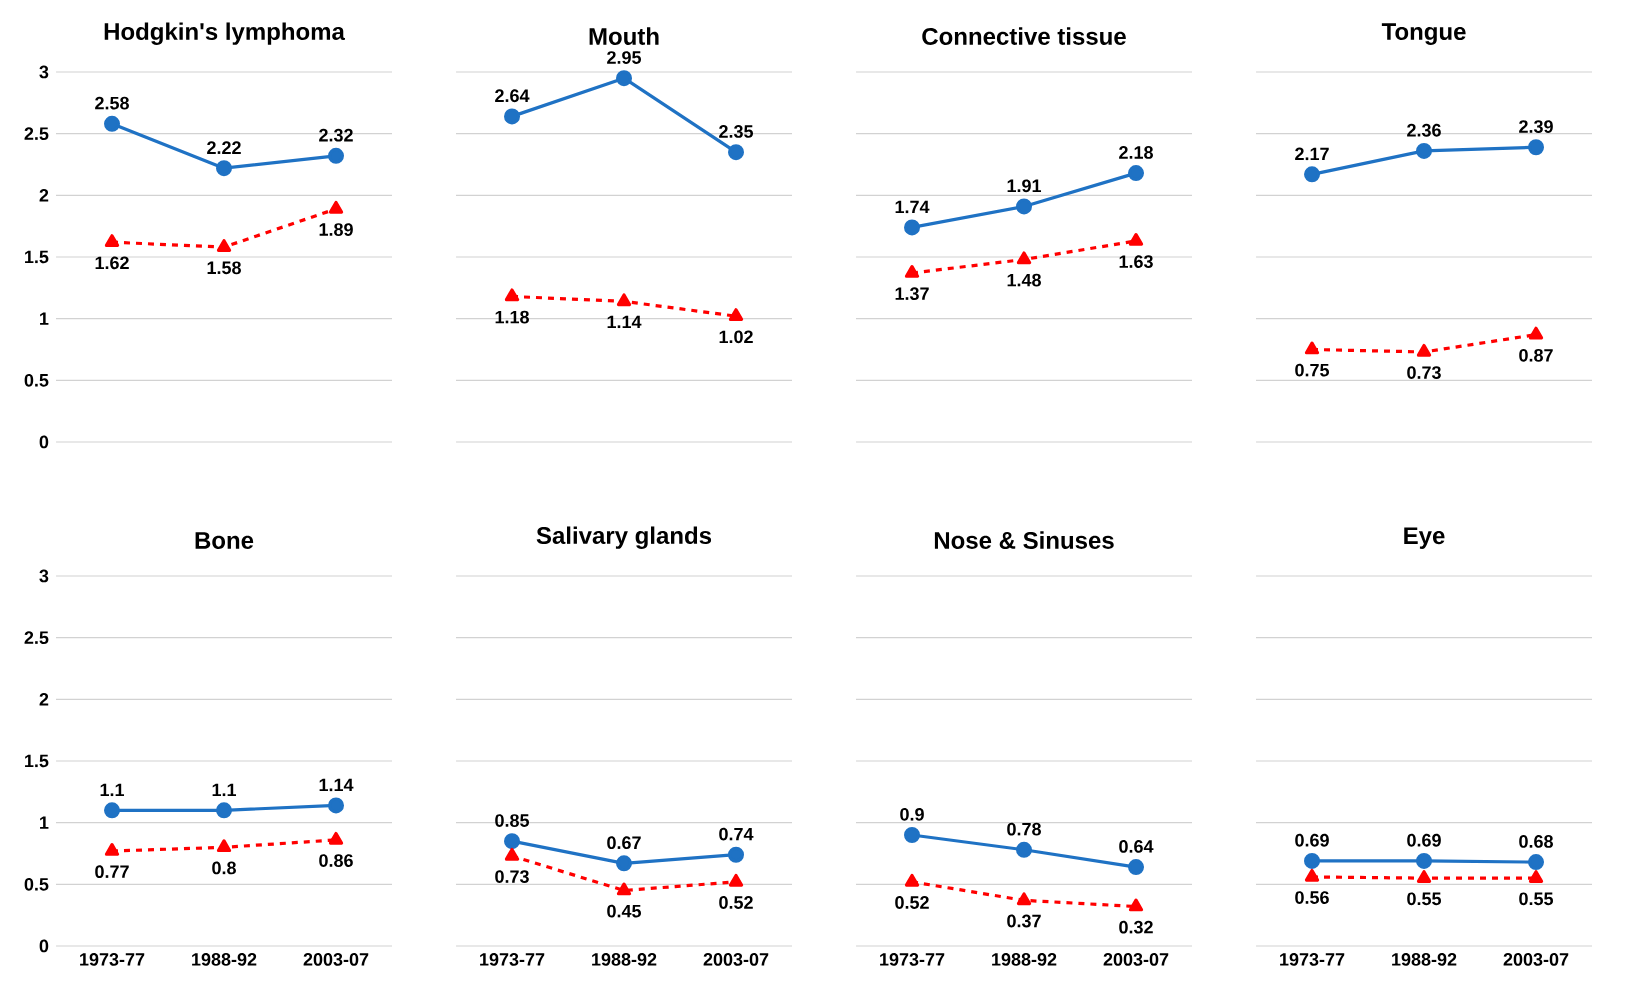 Image resolution: width=1648 pixels, height=988 pixels. I want to click on data-label: 0.8, so click(224, 868).